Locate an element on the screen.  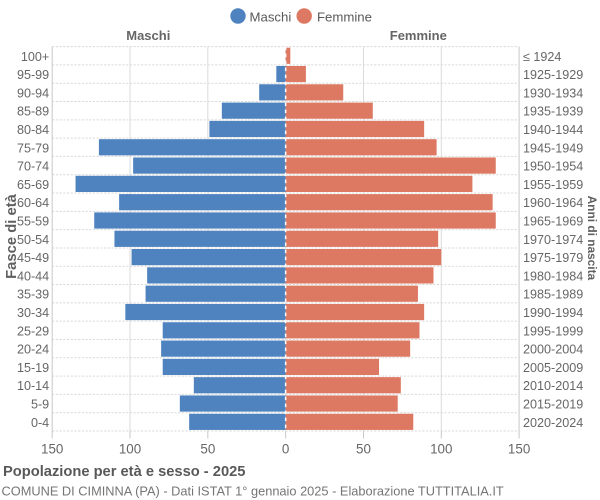
svg-text: 1990-1994 is located at coordinates (553, 313).